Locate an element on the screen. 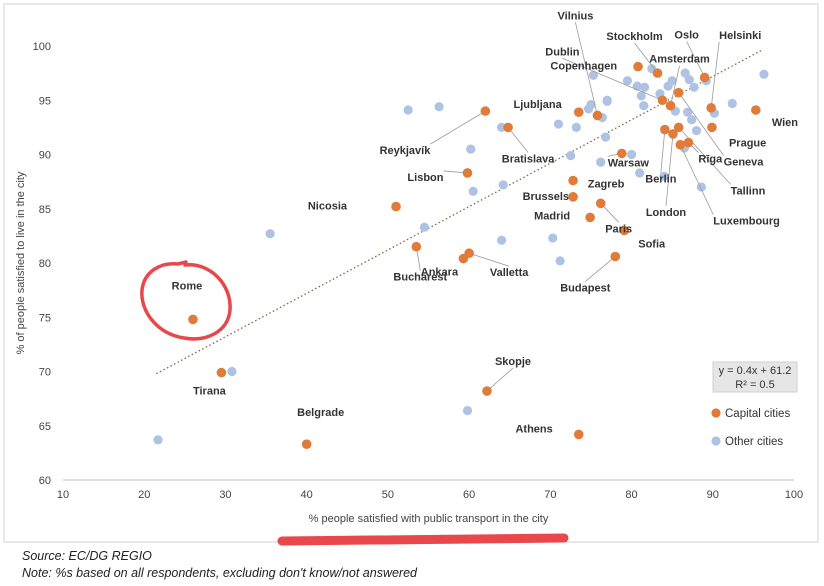 The height and width of the screenshot is (586, 824). city-label: Sofia is located at coordinates (652, 244).